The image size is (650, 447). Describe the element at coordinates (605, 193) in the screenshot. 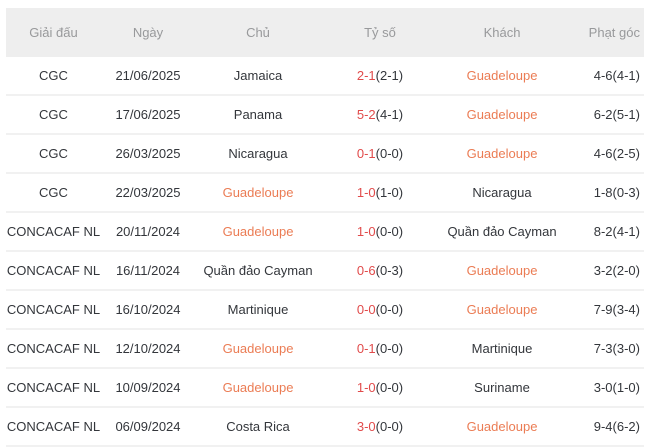

I see `corners-cell: 1-8(0-3)` at that location.